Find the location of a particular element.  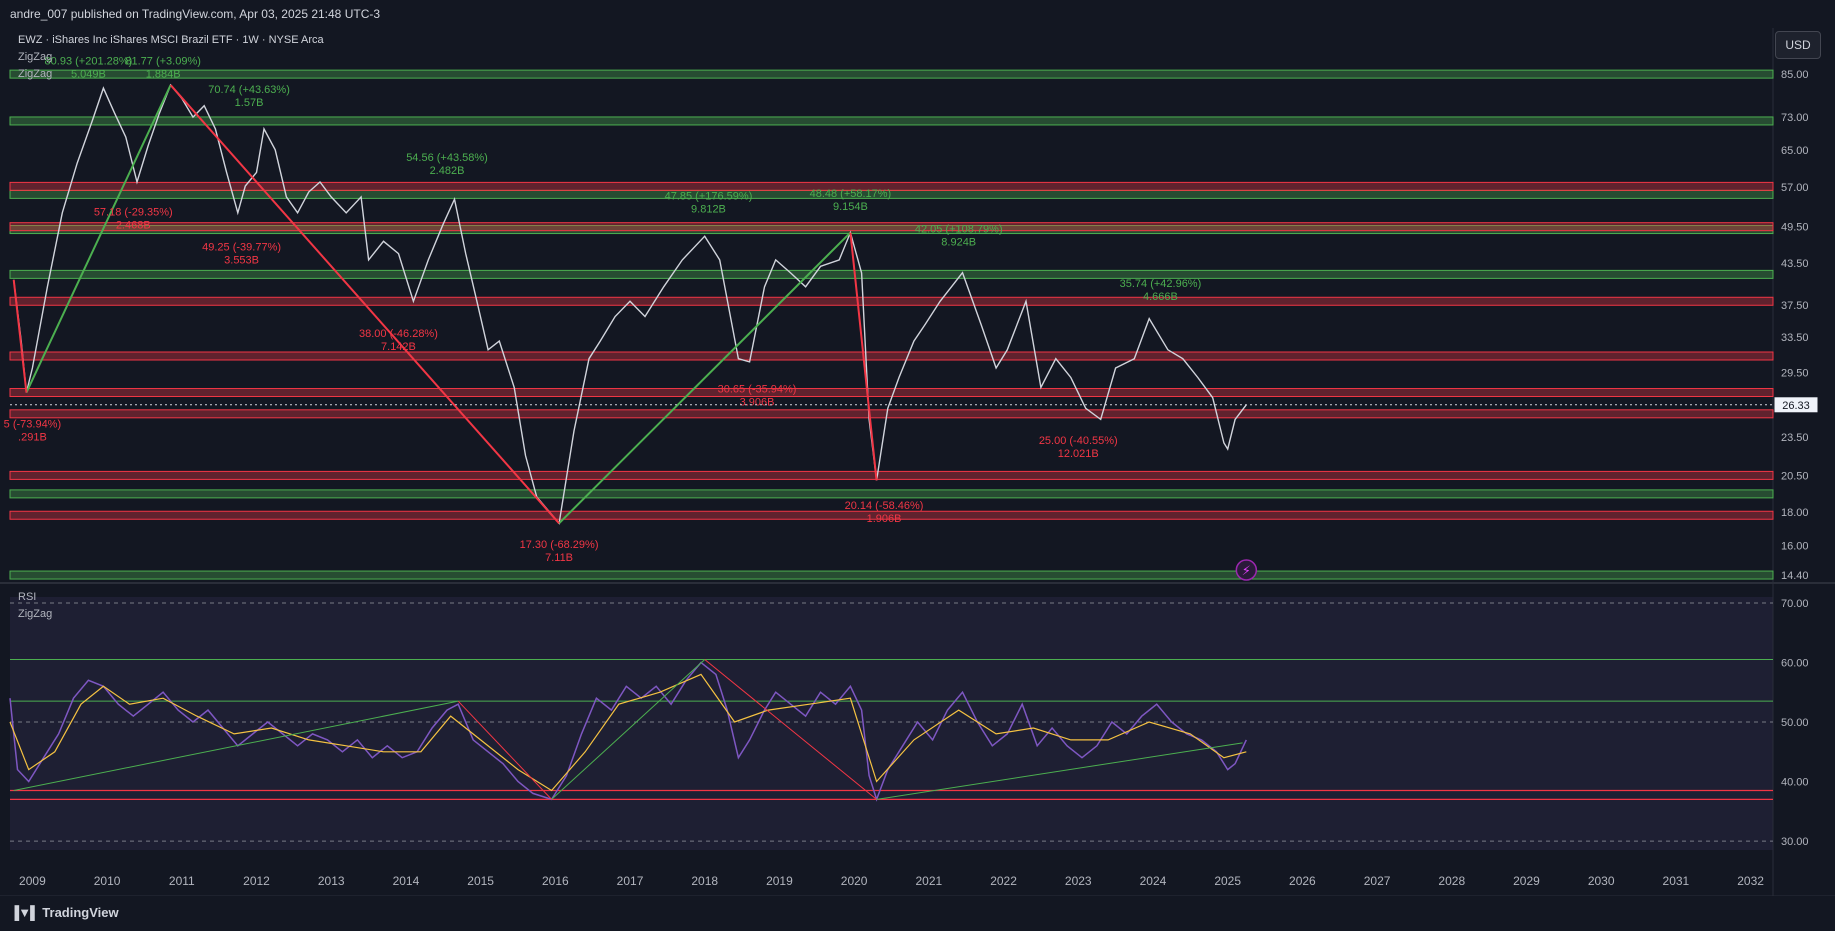

pivot-label-0: 80.93 (+201.28%) is located at coordinates (89, 61).